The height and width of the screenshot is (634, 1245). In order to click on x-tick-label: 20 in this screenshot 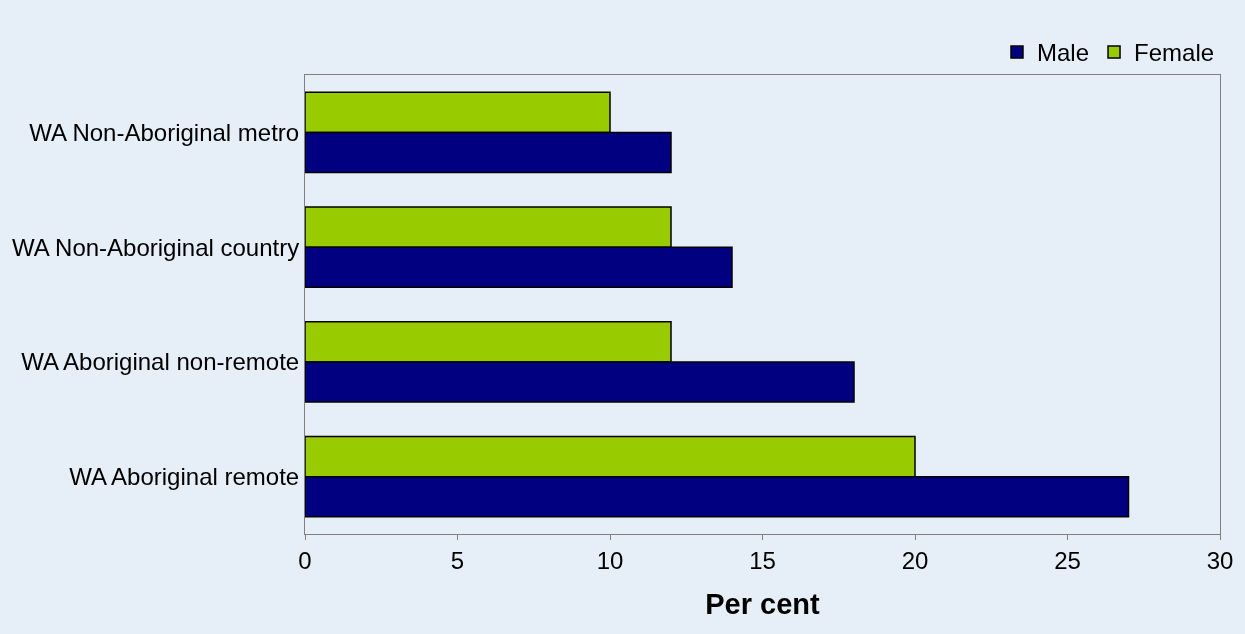, I will do `click(915, 560)`.